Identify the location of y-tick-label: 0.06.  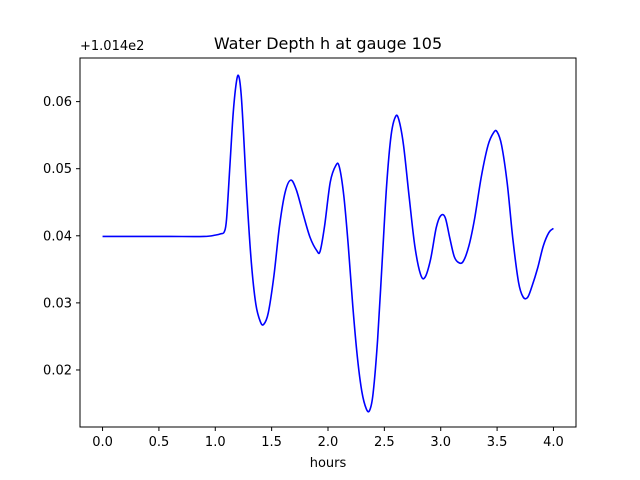
(57, 102).